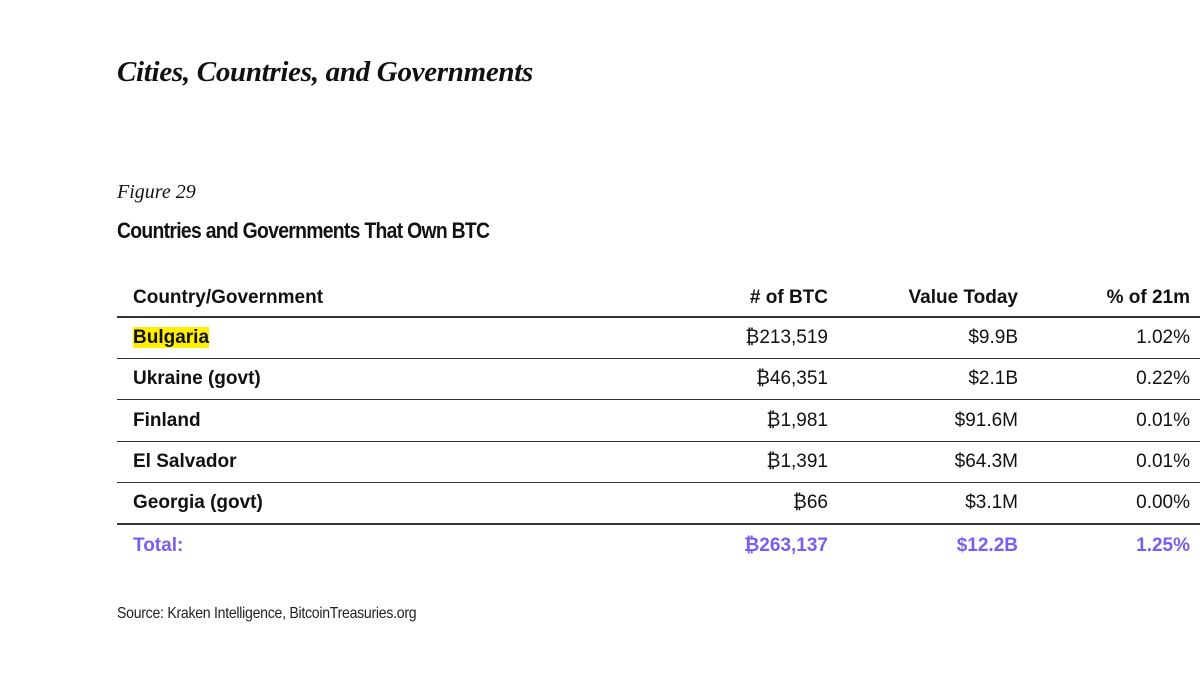  I want to click on cell-value: $12.2B, so click(987, 546).